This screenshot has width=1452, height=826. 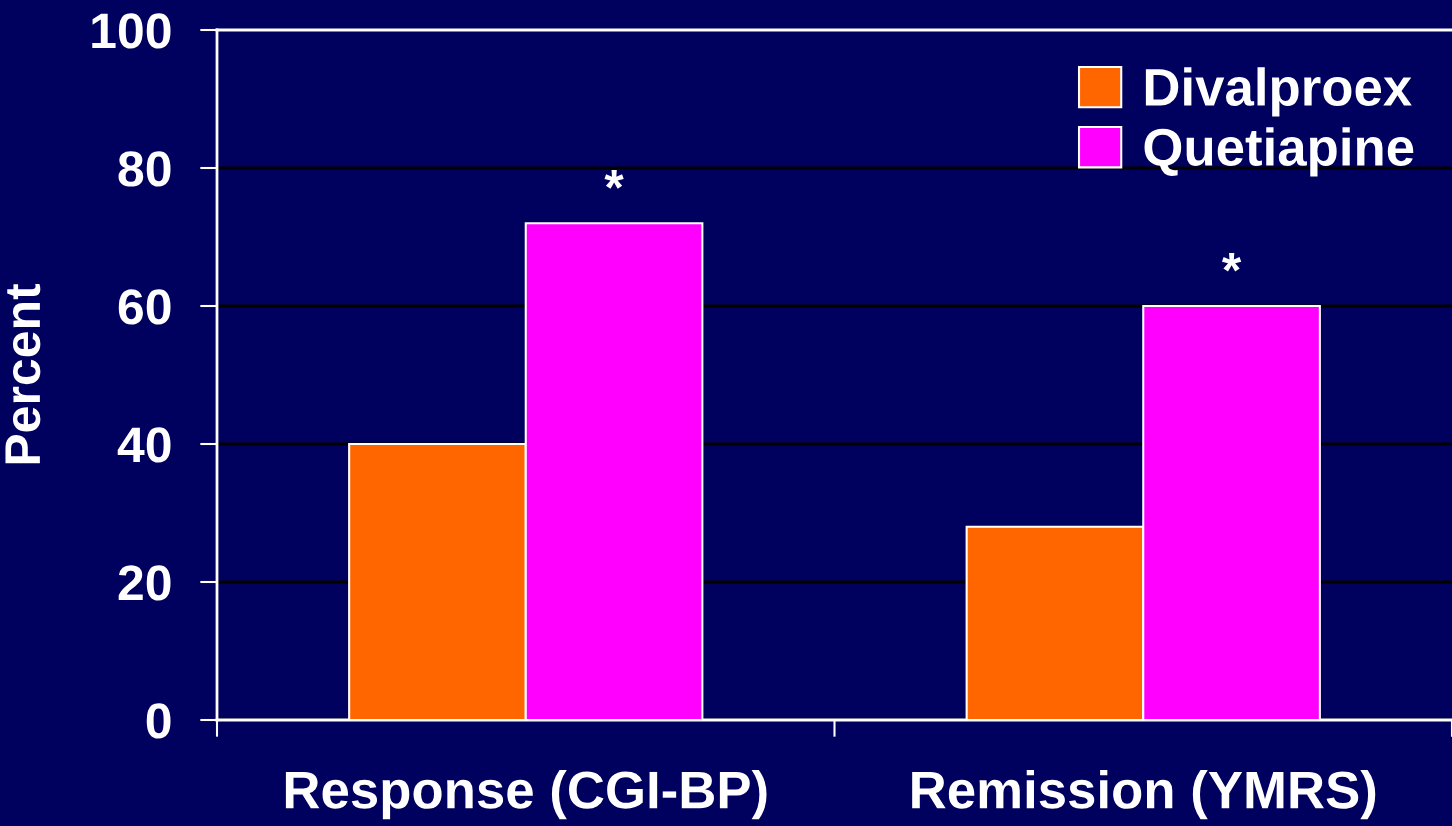 What do you see at coordinates (144, 583) in the screenshot?
I see `y-tick-label: 20` at bounding box center [144, 583].